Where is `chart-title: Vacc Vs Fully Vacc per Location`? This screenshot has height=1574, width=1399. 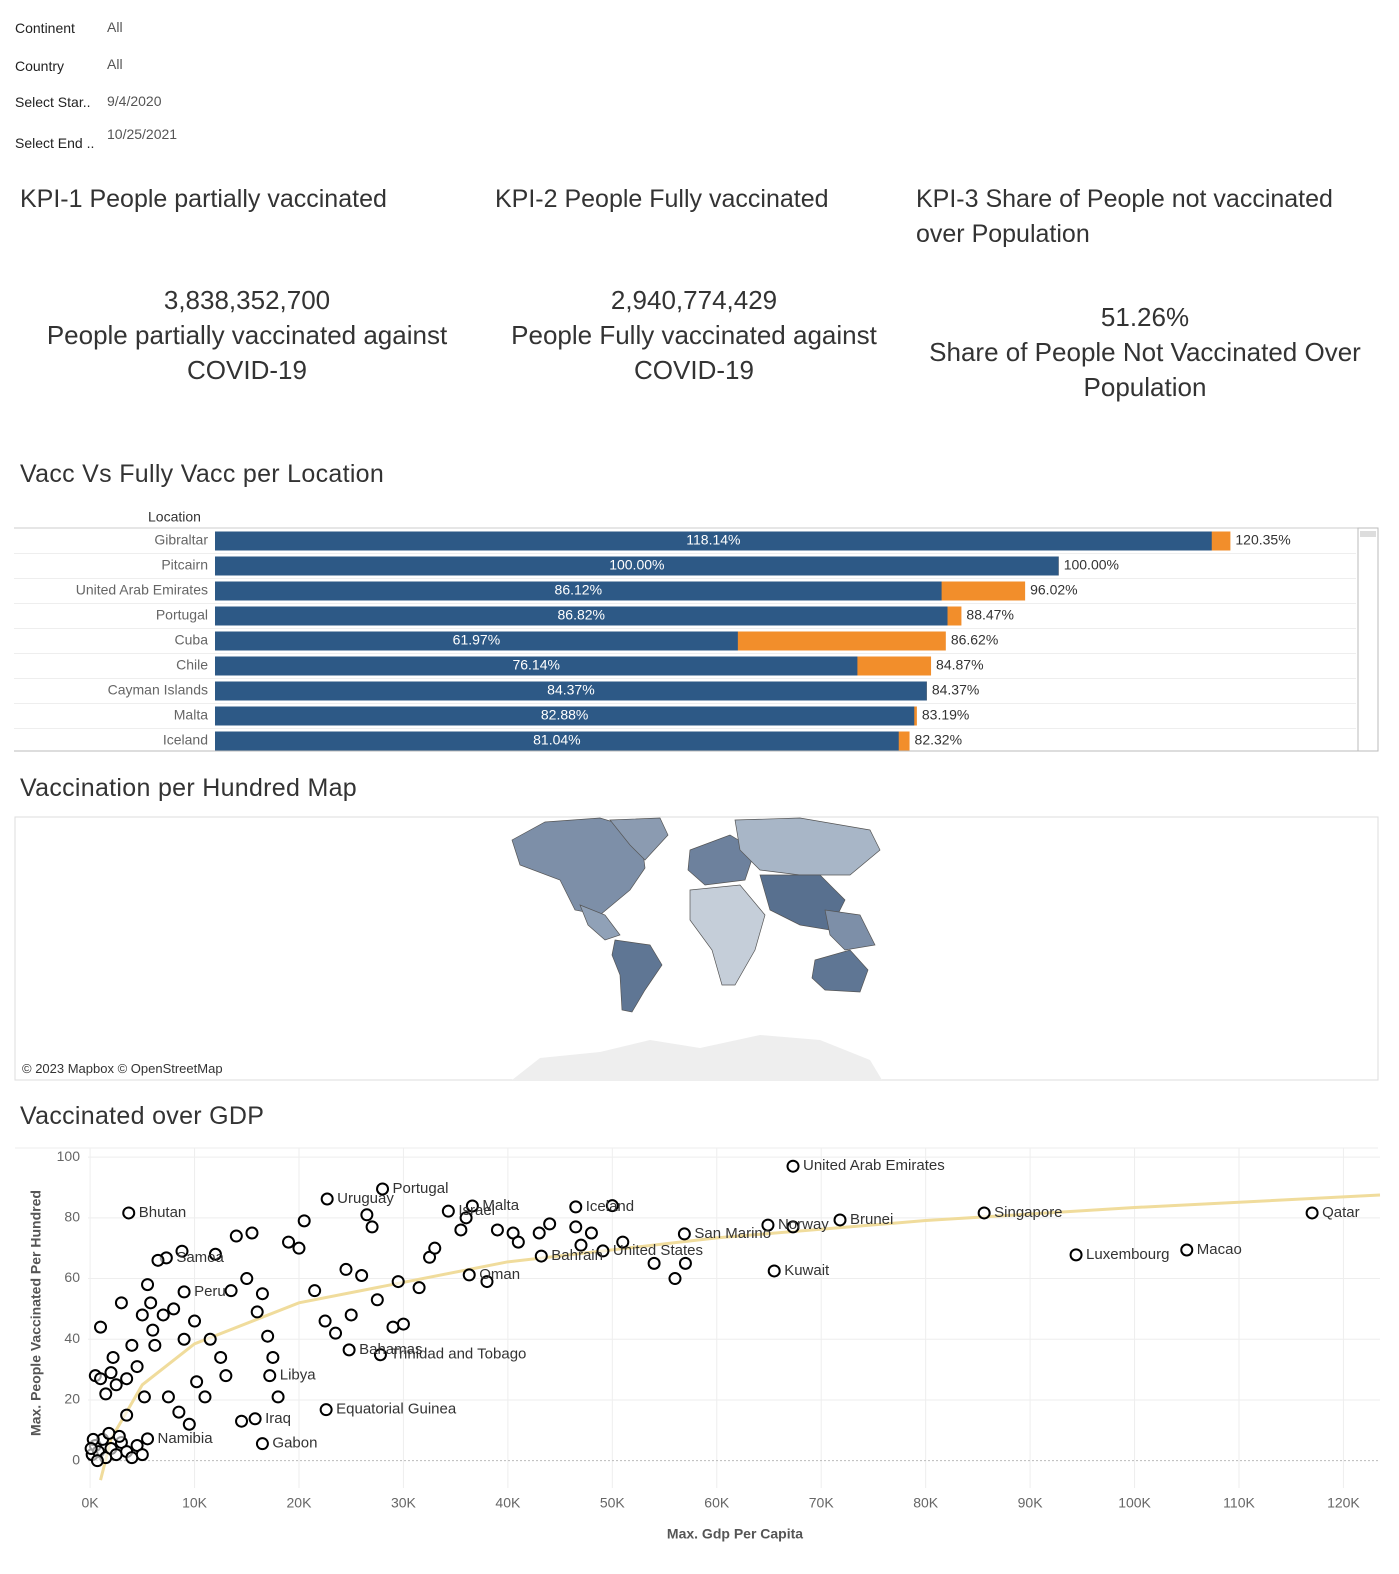
chart-title: Vacc Vs Fully Vacc per Location is located at coordinates (202, 474).